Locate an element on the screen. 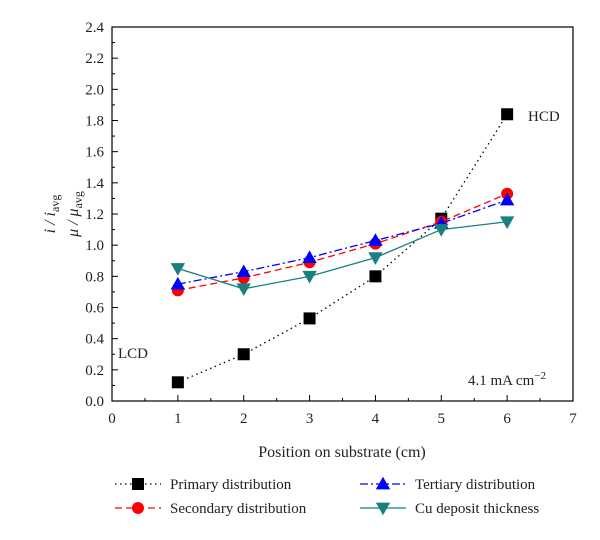  svg-text: μ / μavg is located at coordinates (75, 214).